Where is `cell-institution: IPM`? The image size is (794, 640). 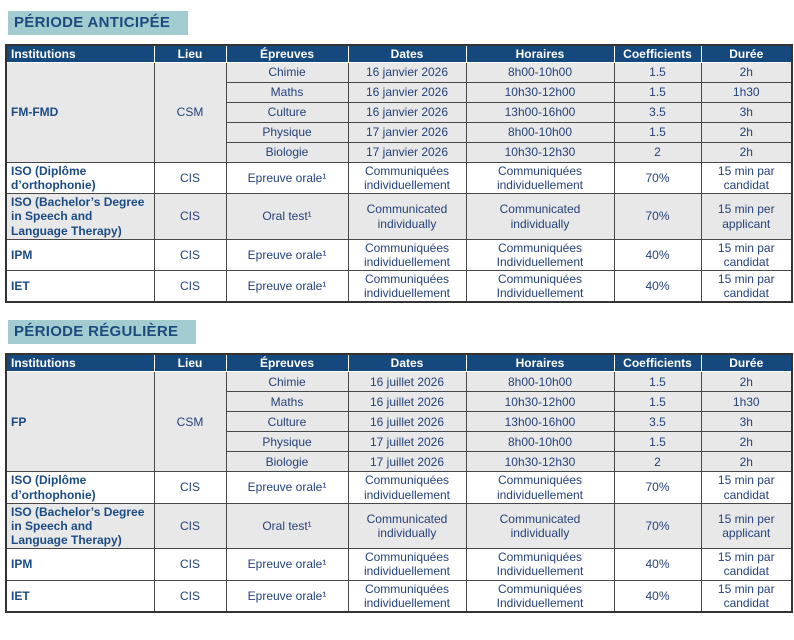 cell-institution: IPM is located at coordinates (80, 255).